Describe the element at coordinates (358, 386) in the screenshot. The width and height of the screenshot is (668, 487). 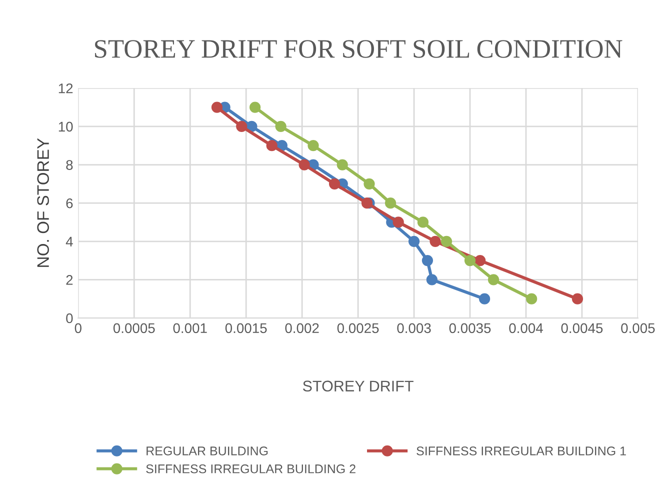
I see `x-axis-title: STOREY DRIFT` at that location.